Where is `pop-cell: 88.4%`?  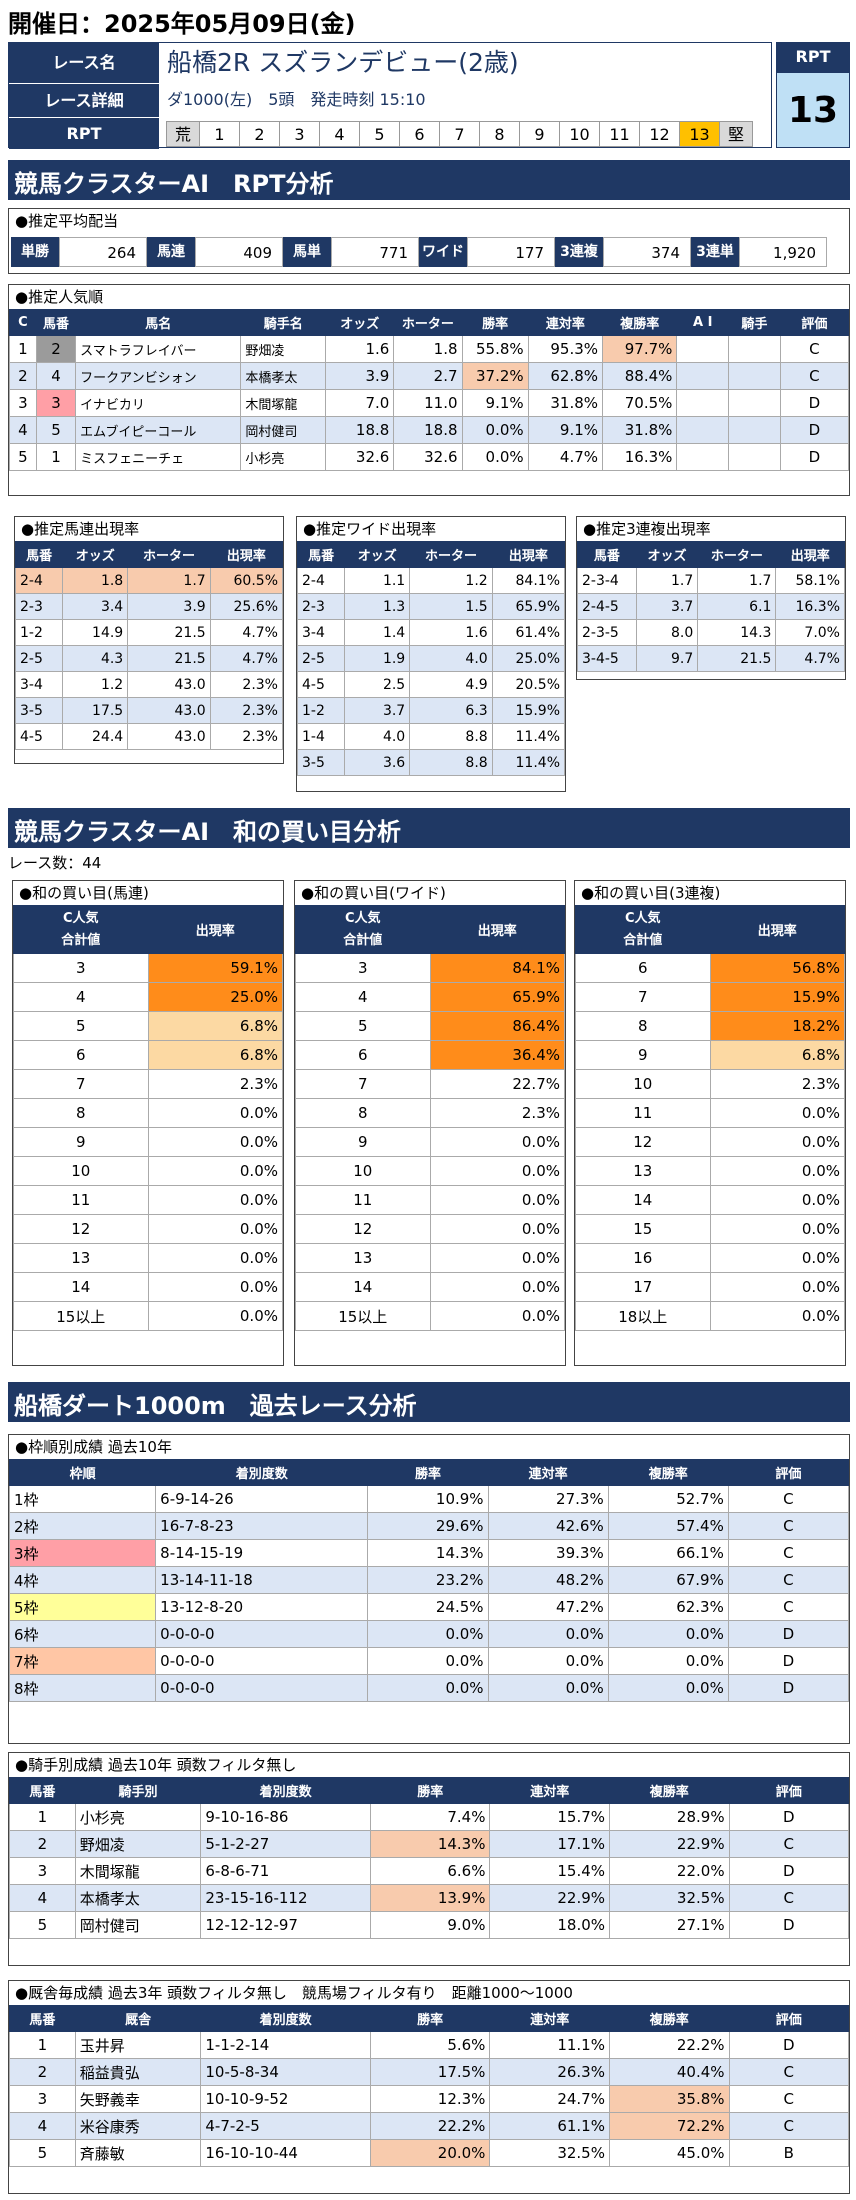 pop-cell: 88.4% is located at coordinates (640, 376).